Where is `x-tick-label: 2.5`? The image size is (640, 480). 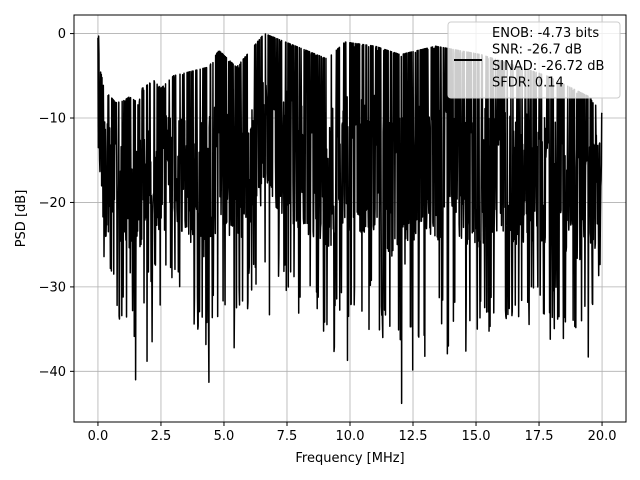 x-tick-label: 2.5 is located at coordinates (161, 436).